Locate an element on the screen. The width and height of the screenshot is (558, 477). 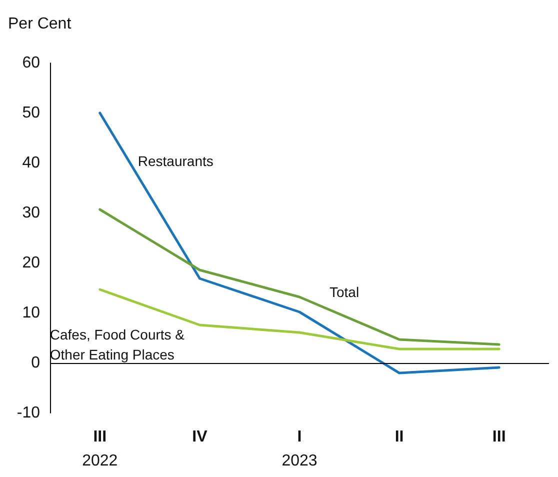
y-tick-label: 40 is located at coordinates (31, 163).